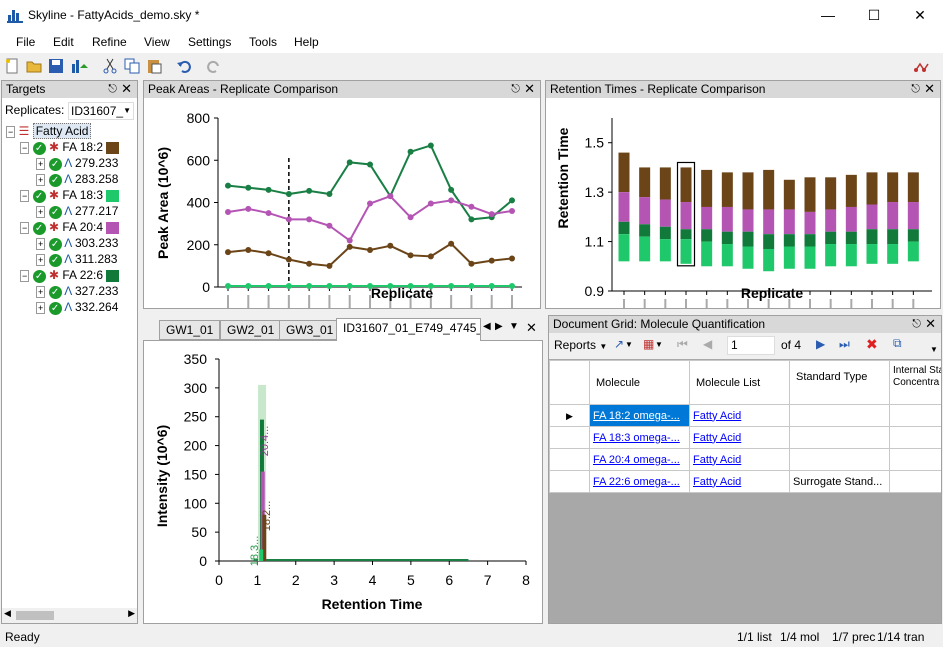 The height and width of the screenshot is (647, 943). What do you see at coordinates (63, 42) in the screenshot?
I see `menu-edit: Edit` at bounding box center [63, 42].